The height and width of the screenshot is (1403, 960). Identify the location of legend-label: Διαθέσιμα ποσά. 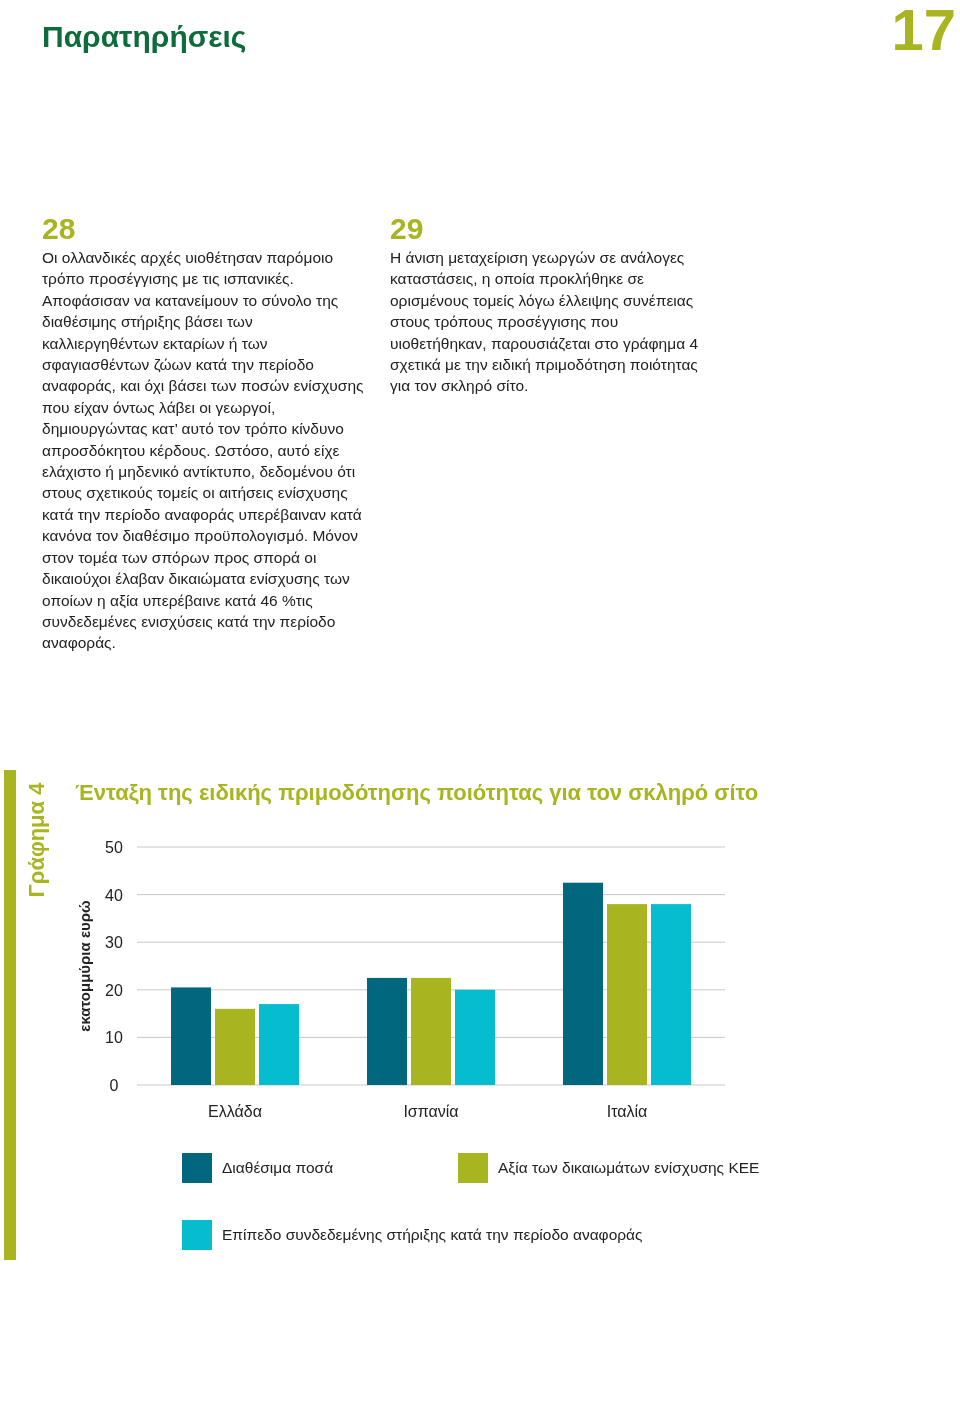
(278, 1167).